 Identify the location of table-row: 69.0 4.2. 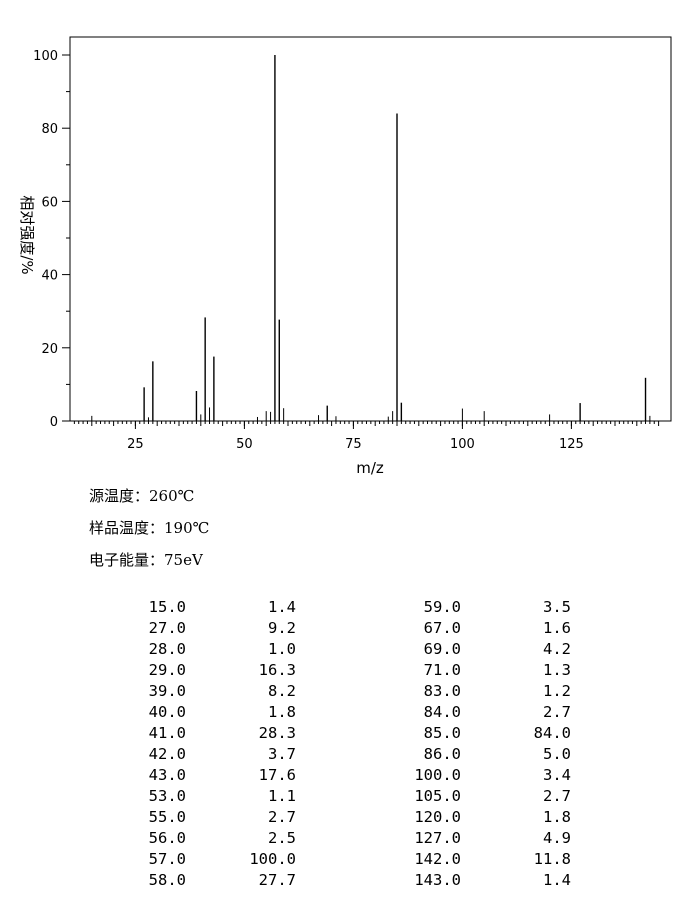
(483, 649).